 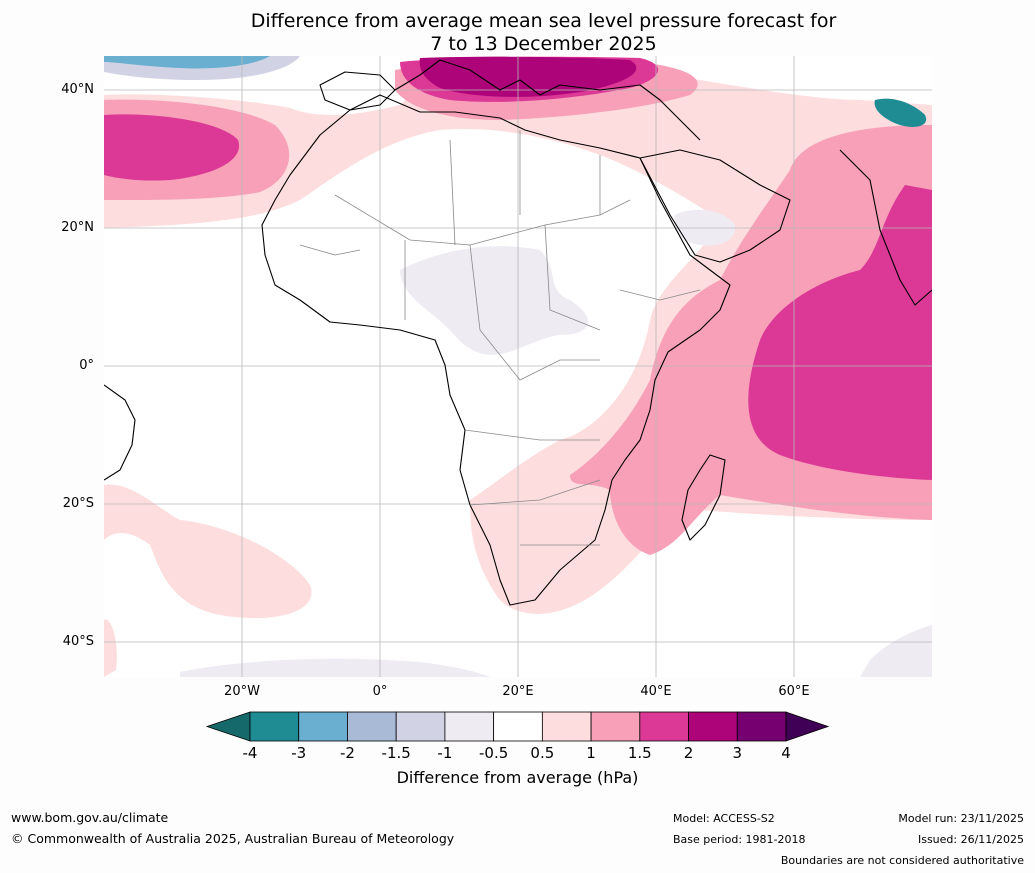 What do you see at coordinates (445, 753) in the screenshot?
I see `colorbar-tick-label: -1` at bounding box center [445, 753].